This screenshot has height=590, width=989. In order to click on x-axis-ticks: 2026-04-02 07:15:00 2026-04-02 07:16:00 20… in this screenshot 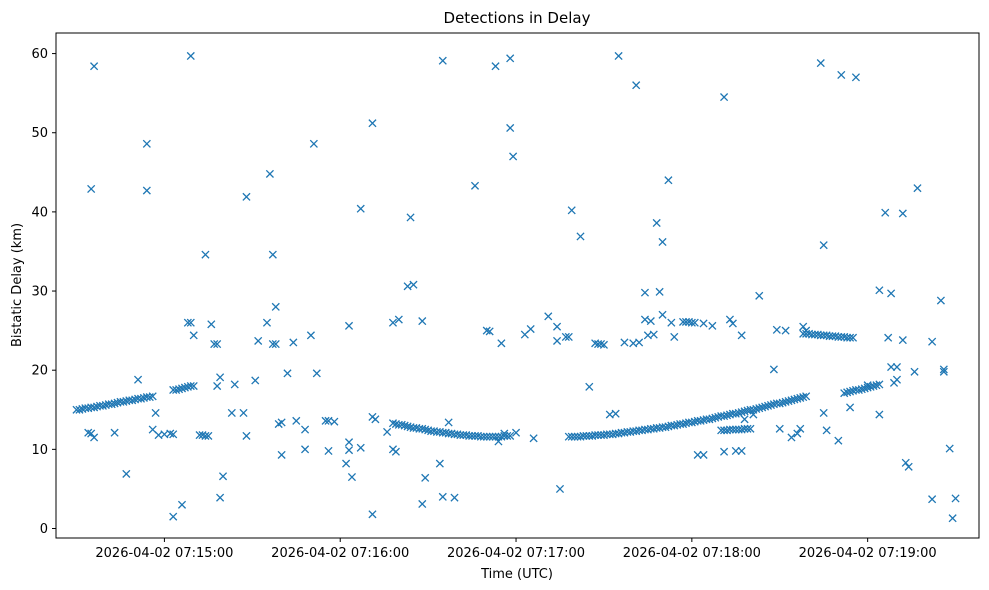, I will do `click(516, 549)`.